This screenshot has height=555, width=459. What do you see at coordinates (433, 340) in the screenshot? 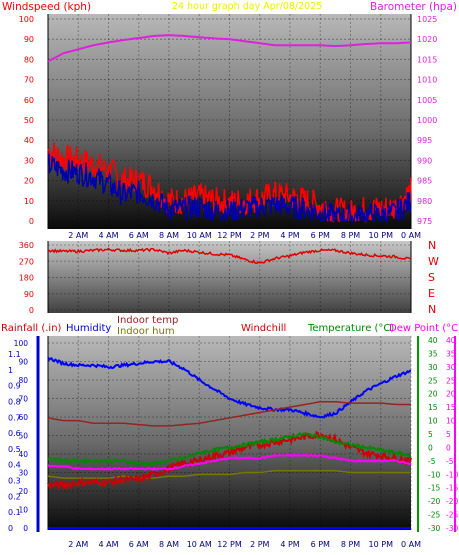
I see `temperature-tick-label: 40` at bounding box center [433, 340].